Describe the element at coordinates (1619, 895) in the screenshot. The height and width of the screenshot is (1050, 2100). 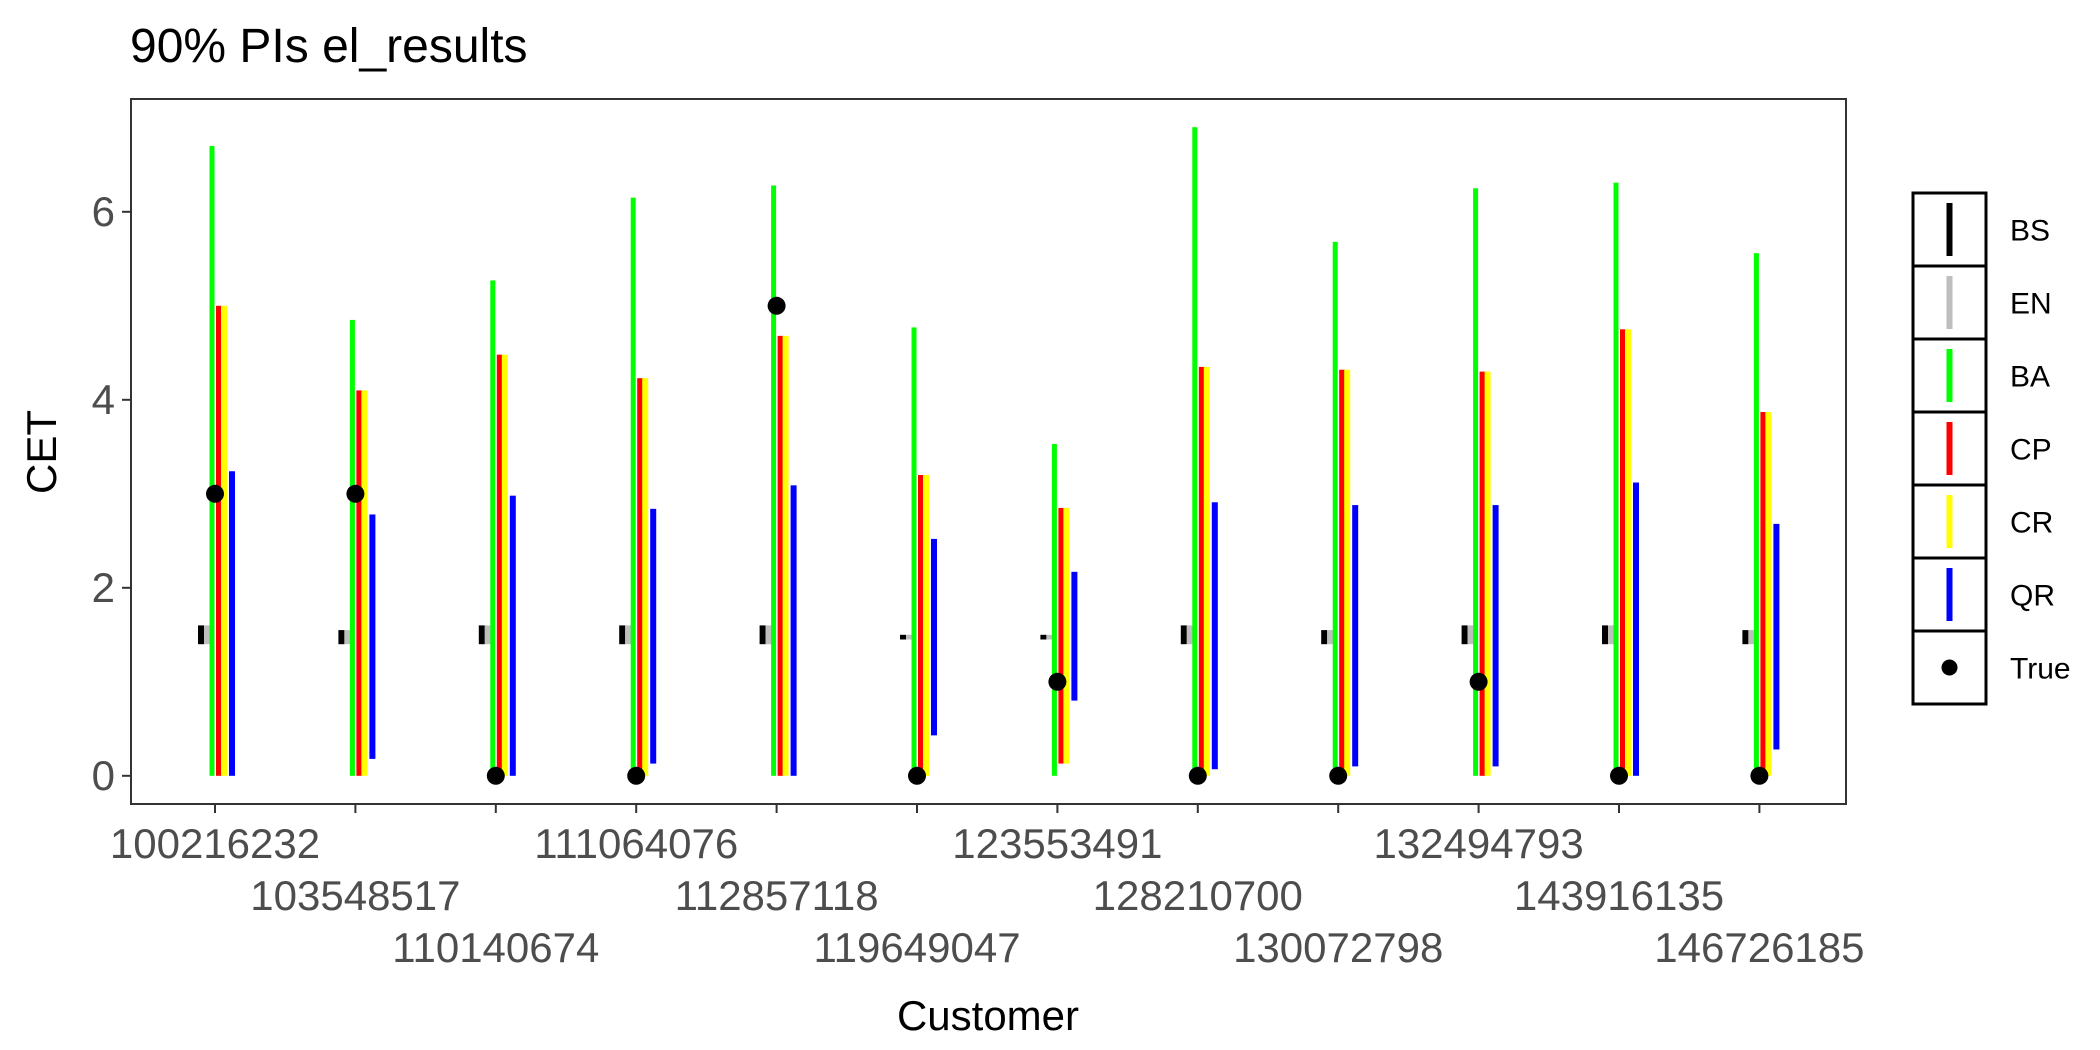
I see `x-tick-label: 143916135` at that location.